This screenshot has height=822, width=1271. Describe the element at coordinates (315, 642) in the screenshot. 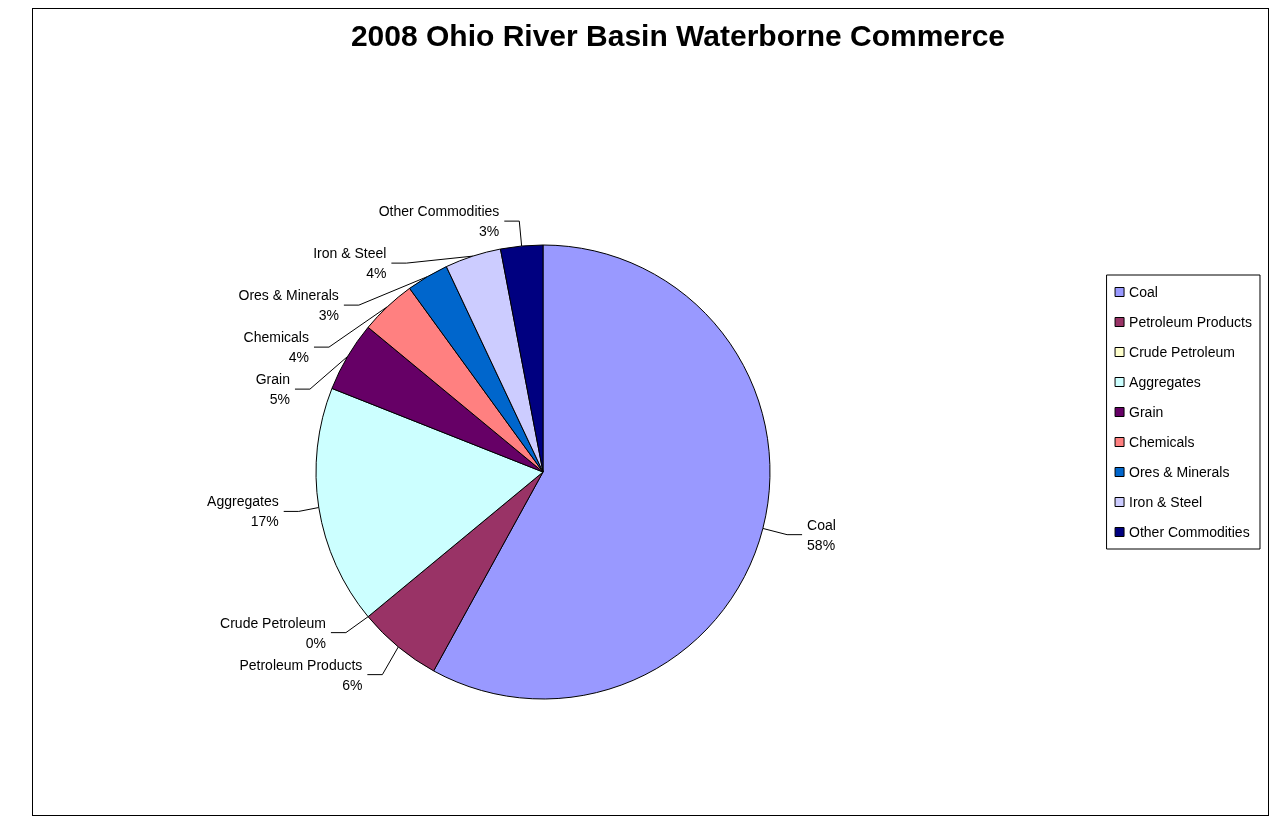

I see `text: 0%` at that location.